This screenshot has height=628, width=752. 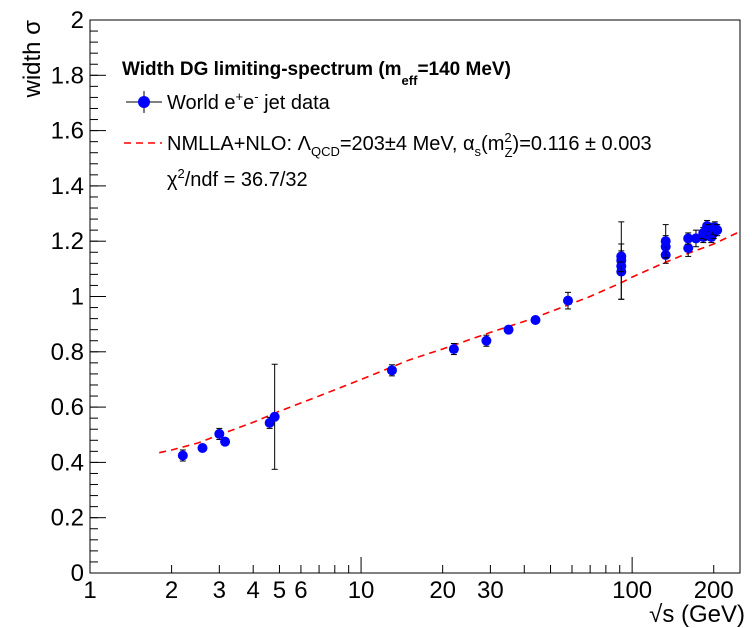 What do you see at coordinates (67, 407) in the screenshot?
I see `y-tick-label: 0.6` at bounding box center [67, 407].